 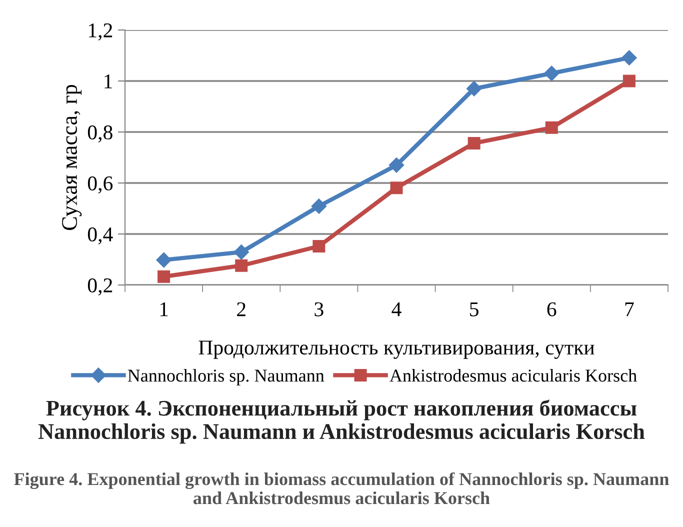 I want to click on x-tick-label: 3, so click(x=319, y=309).